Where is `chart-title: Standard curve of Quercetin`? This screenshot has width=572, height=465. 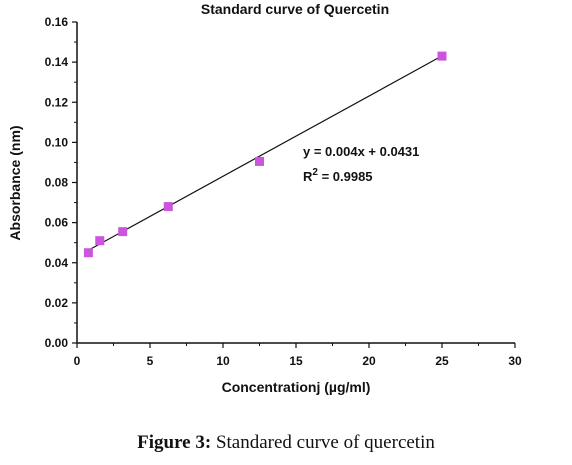 chart-title: Standard curve of Quercetin is located at coordinates (295, 9).